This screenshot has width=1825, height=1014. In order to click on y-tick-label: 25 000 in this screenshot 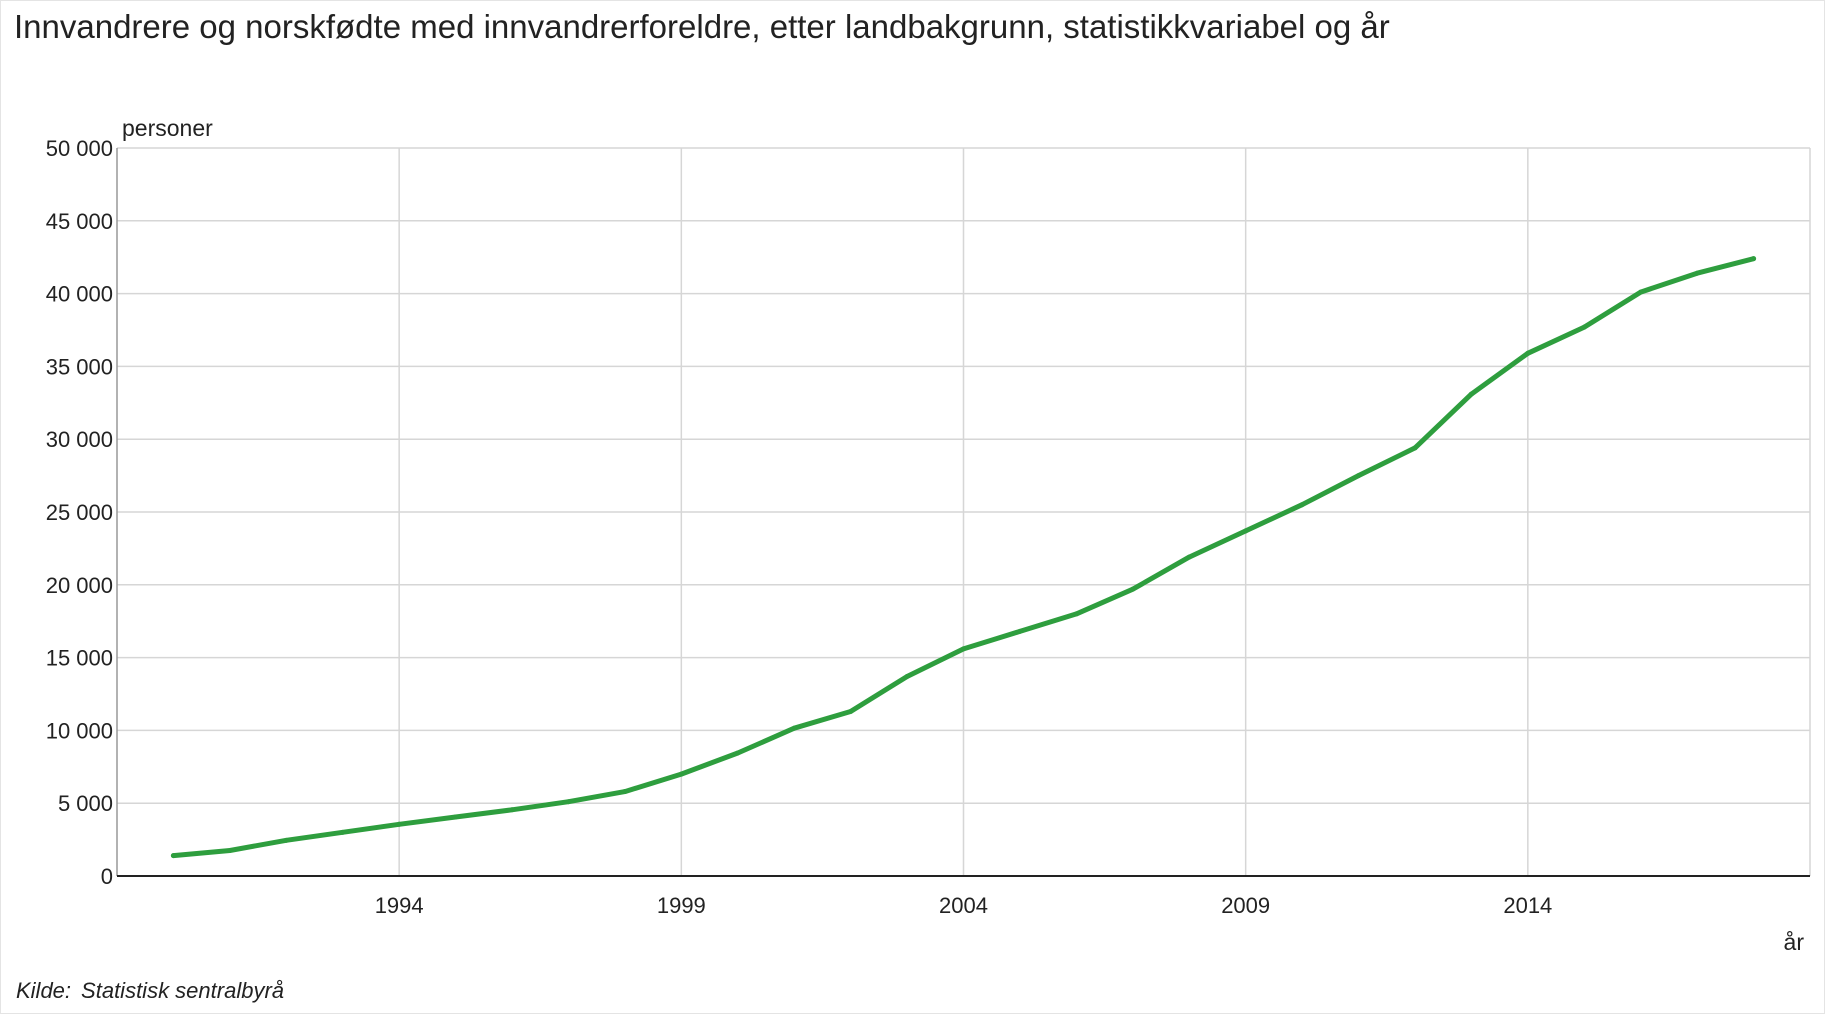, I will do `click(79, 512)`.